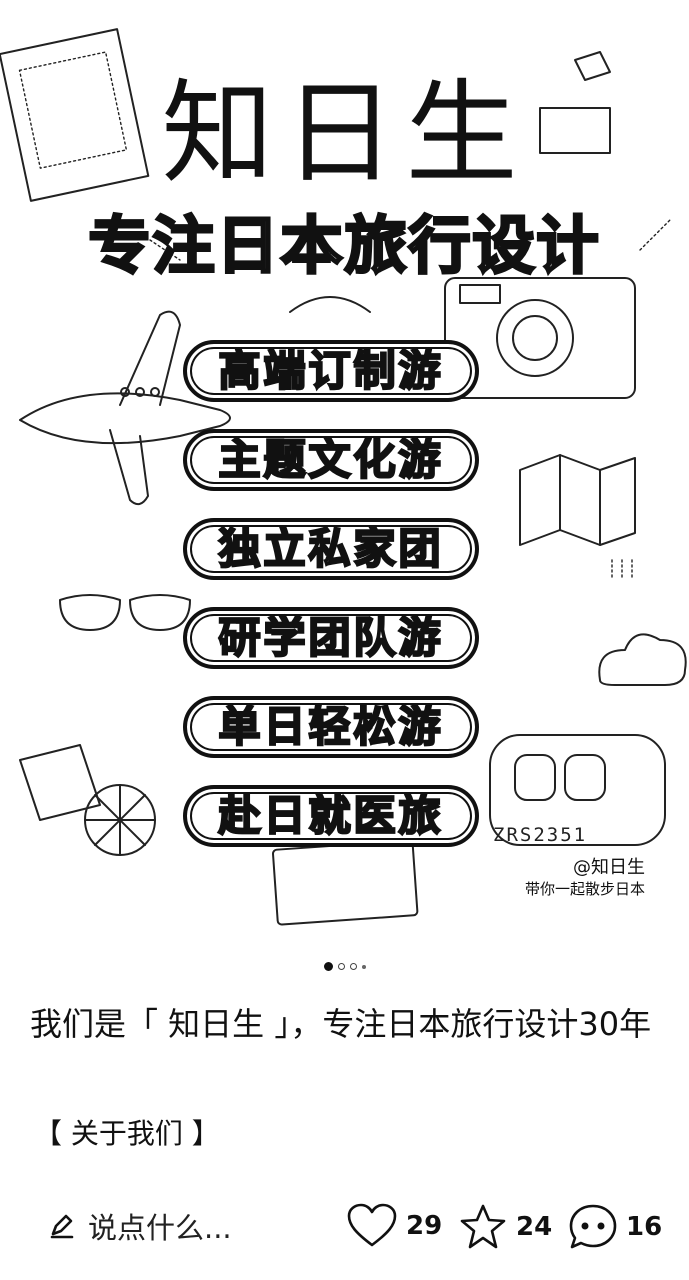 This screenshot has height=1280, width=689. I want to click on service-custom-tour: 高端订制游, so click(331, 371).